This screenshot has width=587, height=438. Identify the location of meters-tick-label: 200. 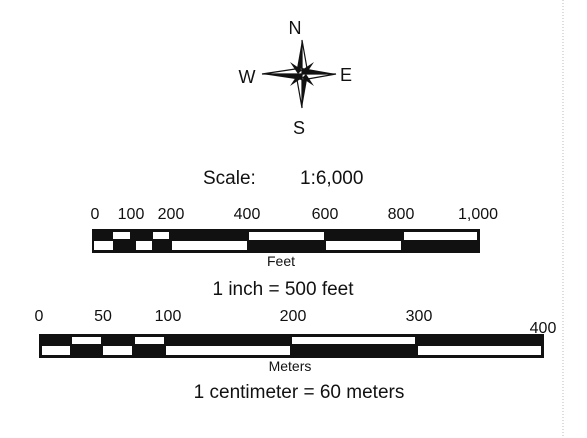
(293, 316).